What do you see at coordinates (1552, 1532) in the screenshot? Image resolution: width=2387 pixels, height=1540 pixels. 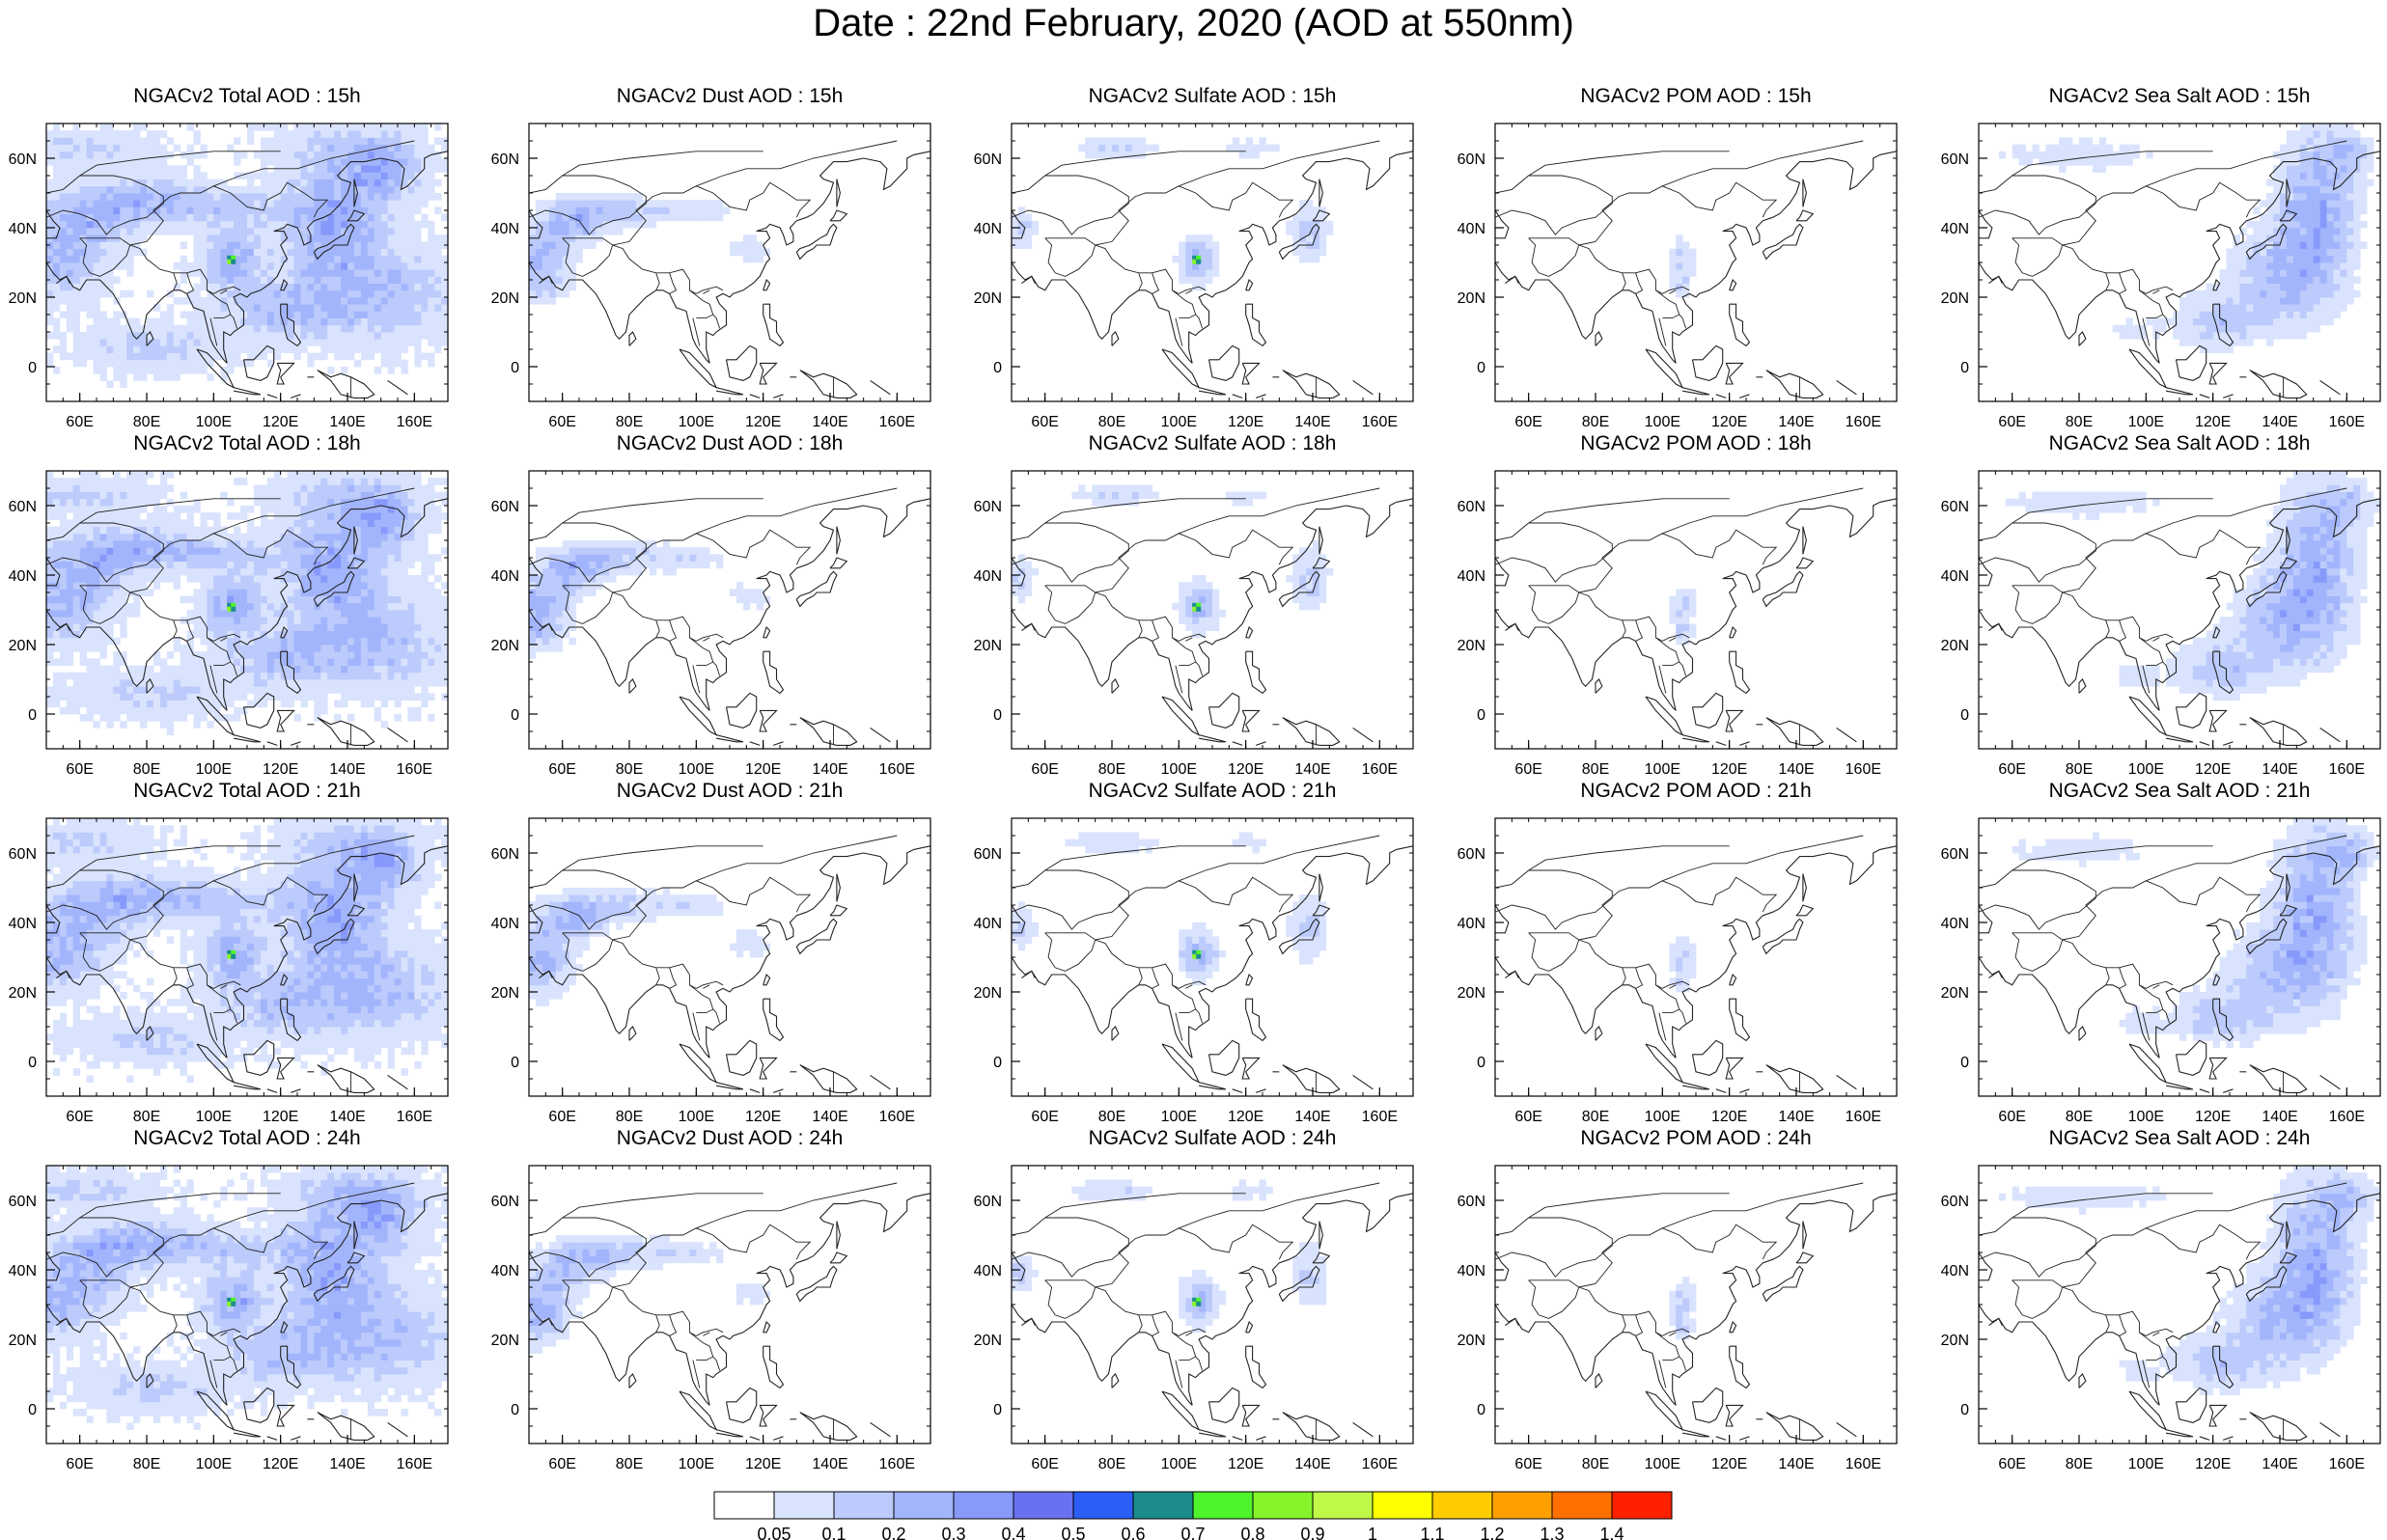 I see `colorbar-label: 1.3` at bounding box center [1552, 1532].